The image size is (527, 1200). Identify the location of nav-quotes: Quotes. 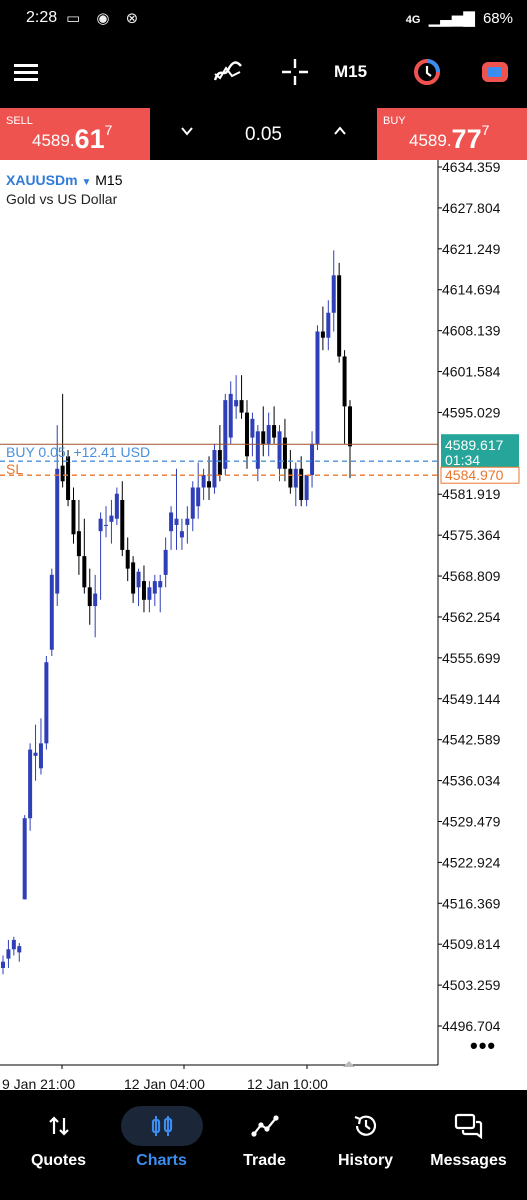
(58, 1138).